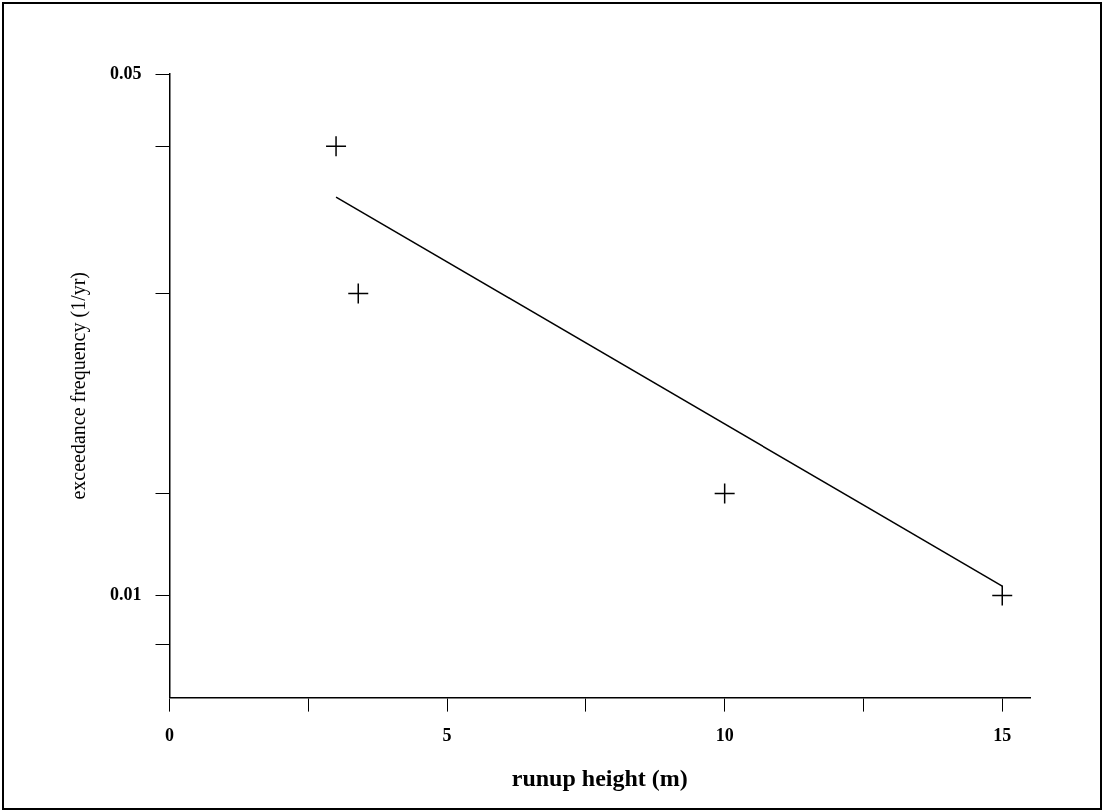  I want to click on x-tick-label: 15, so click(1002, 735).